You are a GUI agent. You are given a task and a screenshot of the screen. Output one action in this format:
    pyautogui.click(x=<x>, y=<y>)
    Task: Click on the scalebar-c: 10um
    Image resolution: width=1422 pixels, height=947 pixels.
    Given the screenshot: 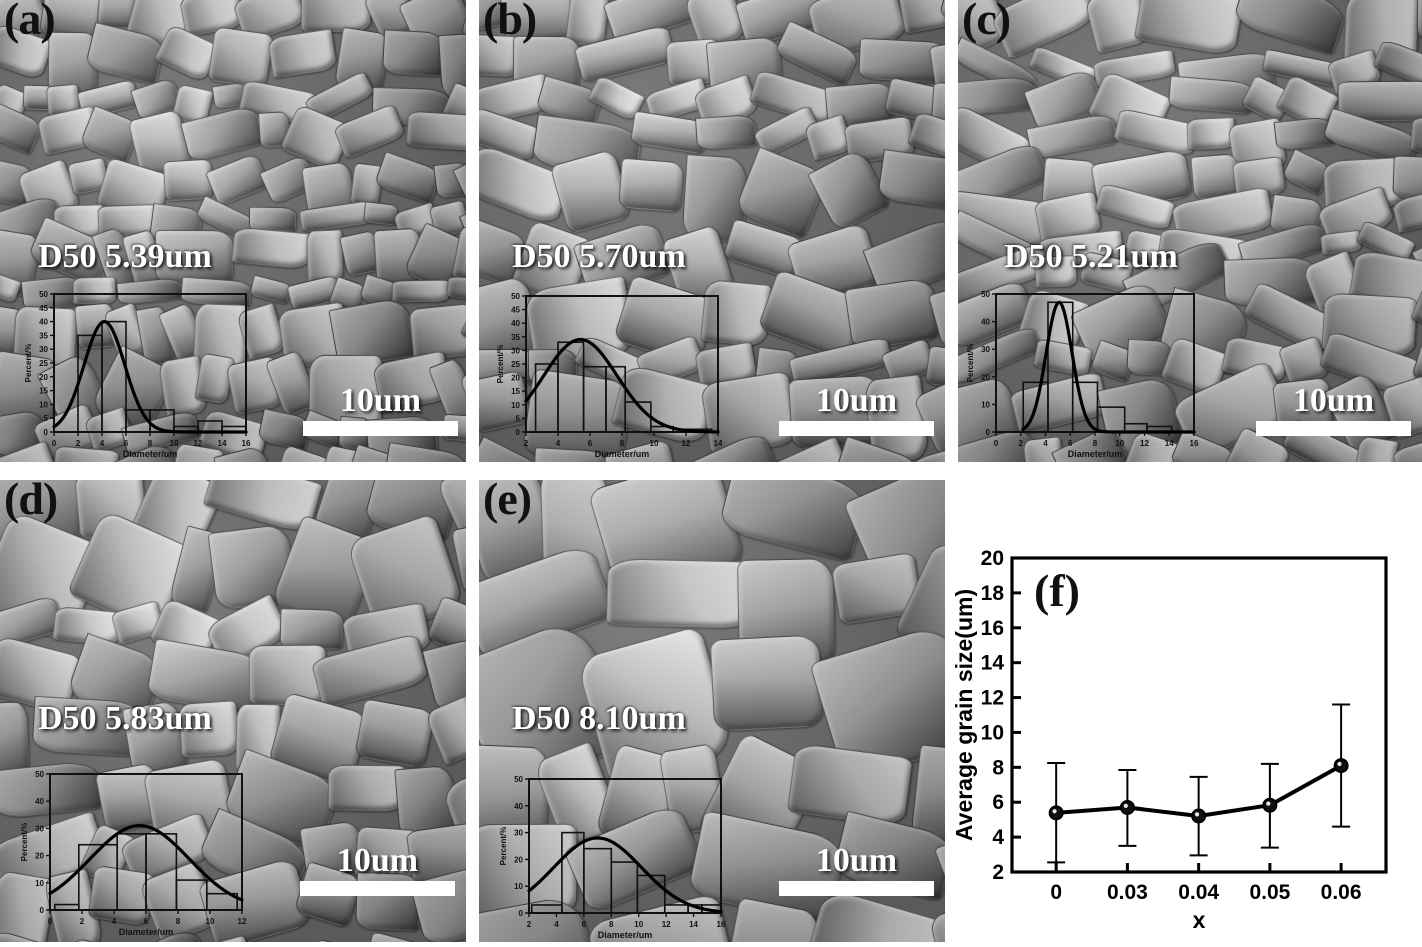 What is the action you would take?
    pyautogui.click(x=1333, y=410)
    